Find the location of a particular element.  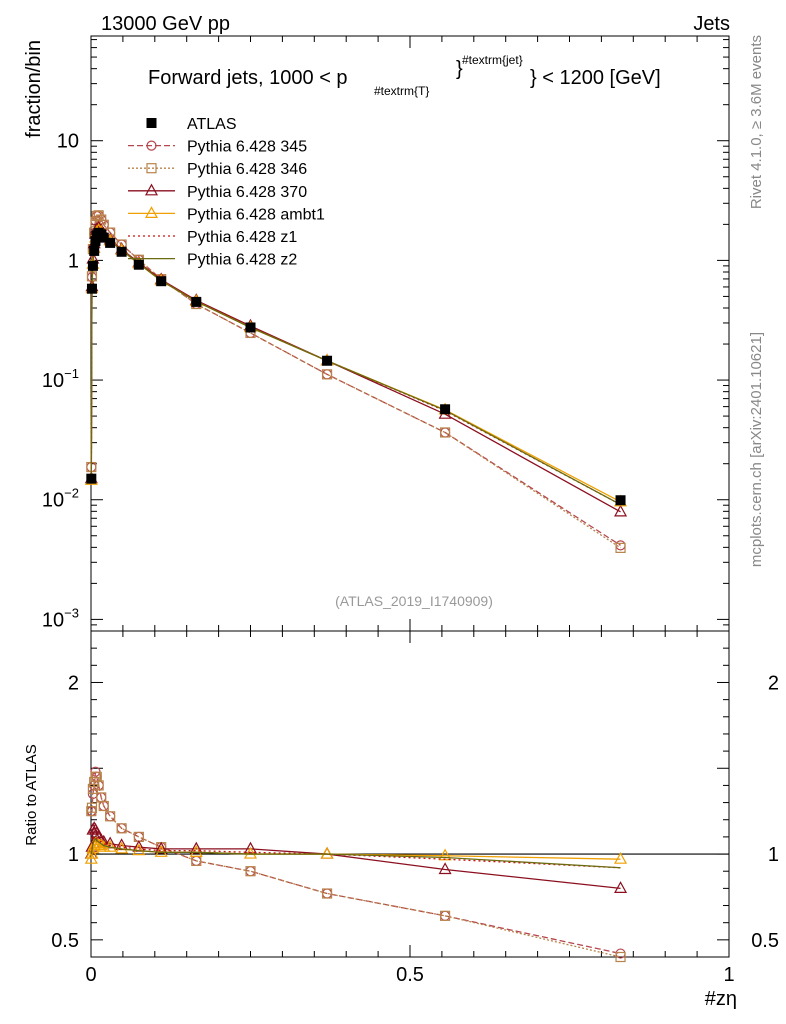

pythia-6-428-346-ratio-line is located at coordinates (355, 867).